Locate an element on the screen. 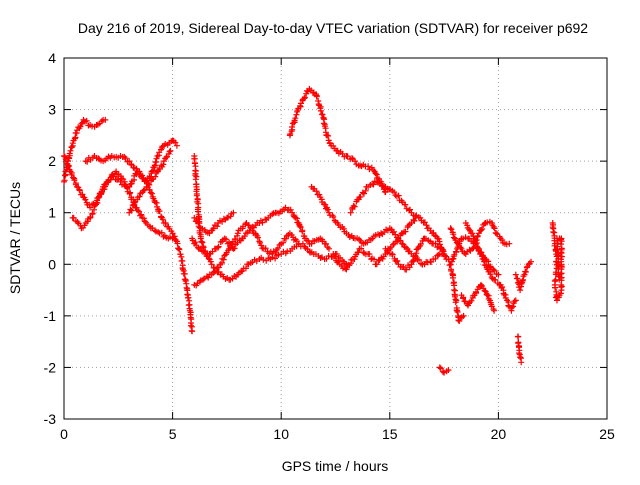  x-tick-label: 5 is located at coordinates (173, 434).